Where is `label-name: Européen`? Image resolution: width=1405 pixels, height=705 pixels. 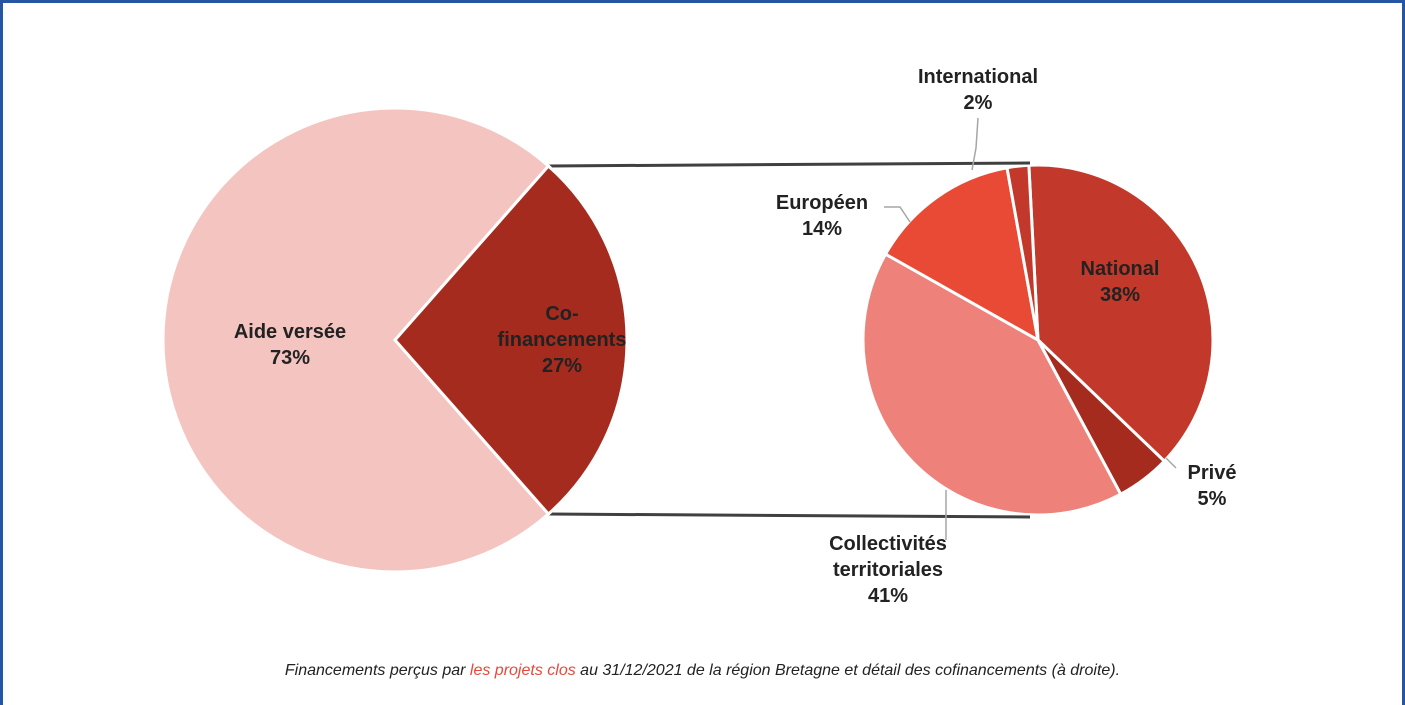 label-name: Européen is located at coordinates (822, 203).